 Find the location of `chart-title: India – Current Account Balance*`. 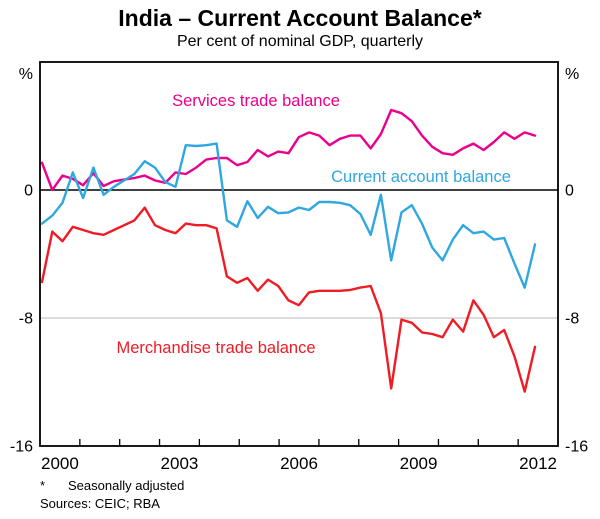

chart-title: India – Current Account Balance* is located at coordinates (300, 18).